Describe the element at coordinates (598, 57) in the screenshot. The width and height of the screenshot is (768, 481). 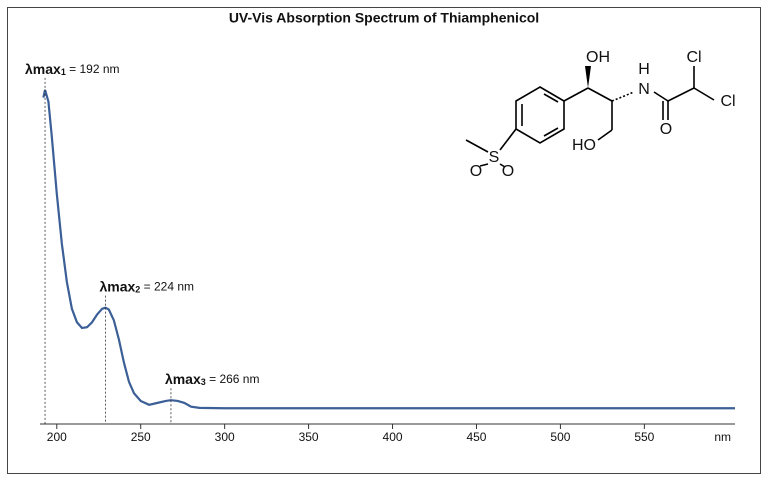
I see `atom-label: OH` at that location.